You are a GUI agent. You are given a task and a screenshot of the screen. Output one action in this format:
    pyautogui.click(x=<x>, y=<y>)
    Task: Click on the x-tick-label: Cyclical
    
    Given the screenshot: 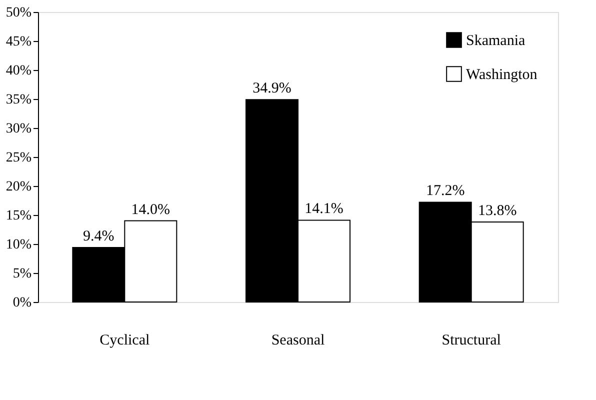 What is the action you would take?
    pyautogui.click(x=125, y=340)
    